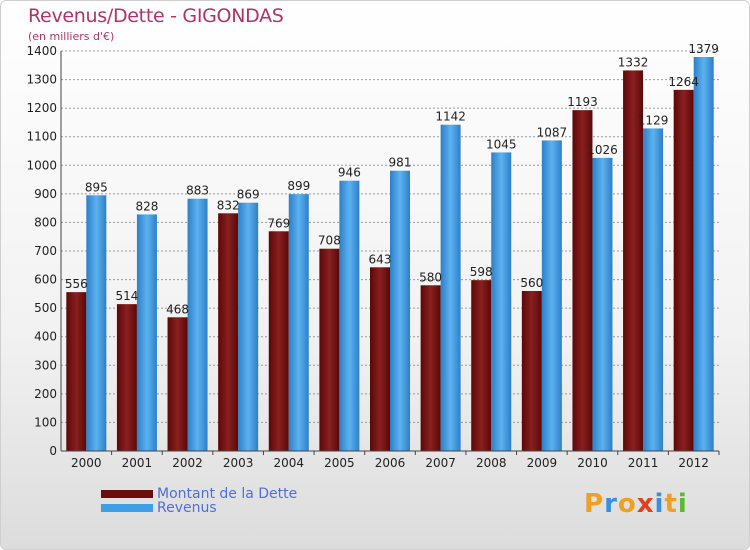 This screenshot has width=750, height=550. Describe the element at coordinates (542, 463) in the screenshot. I see `x-tick-label: 2009` at that location.